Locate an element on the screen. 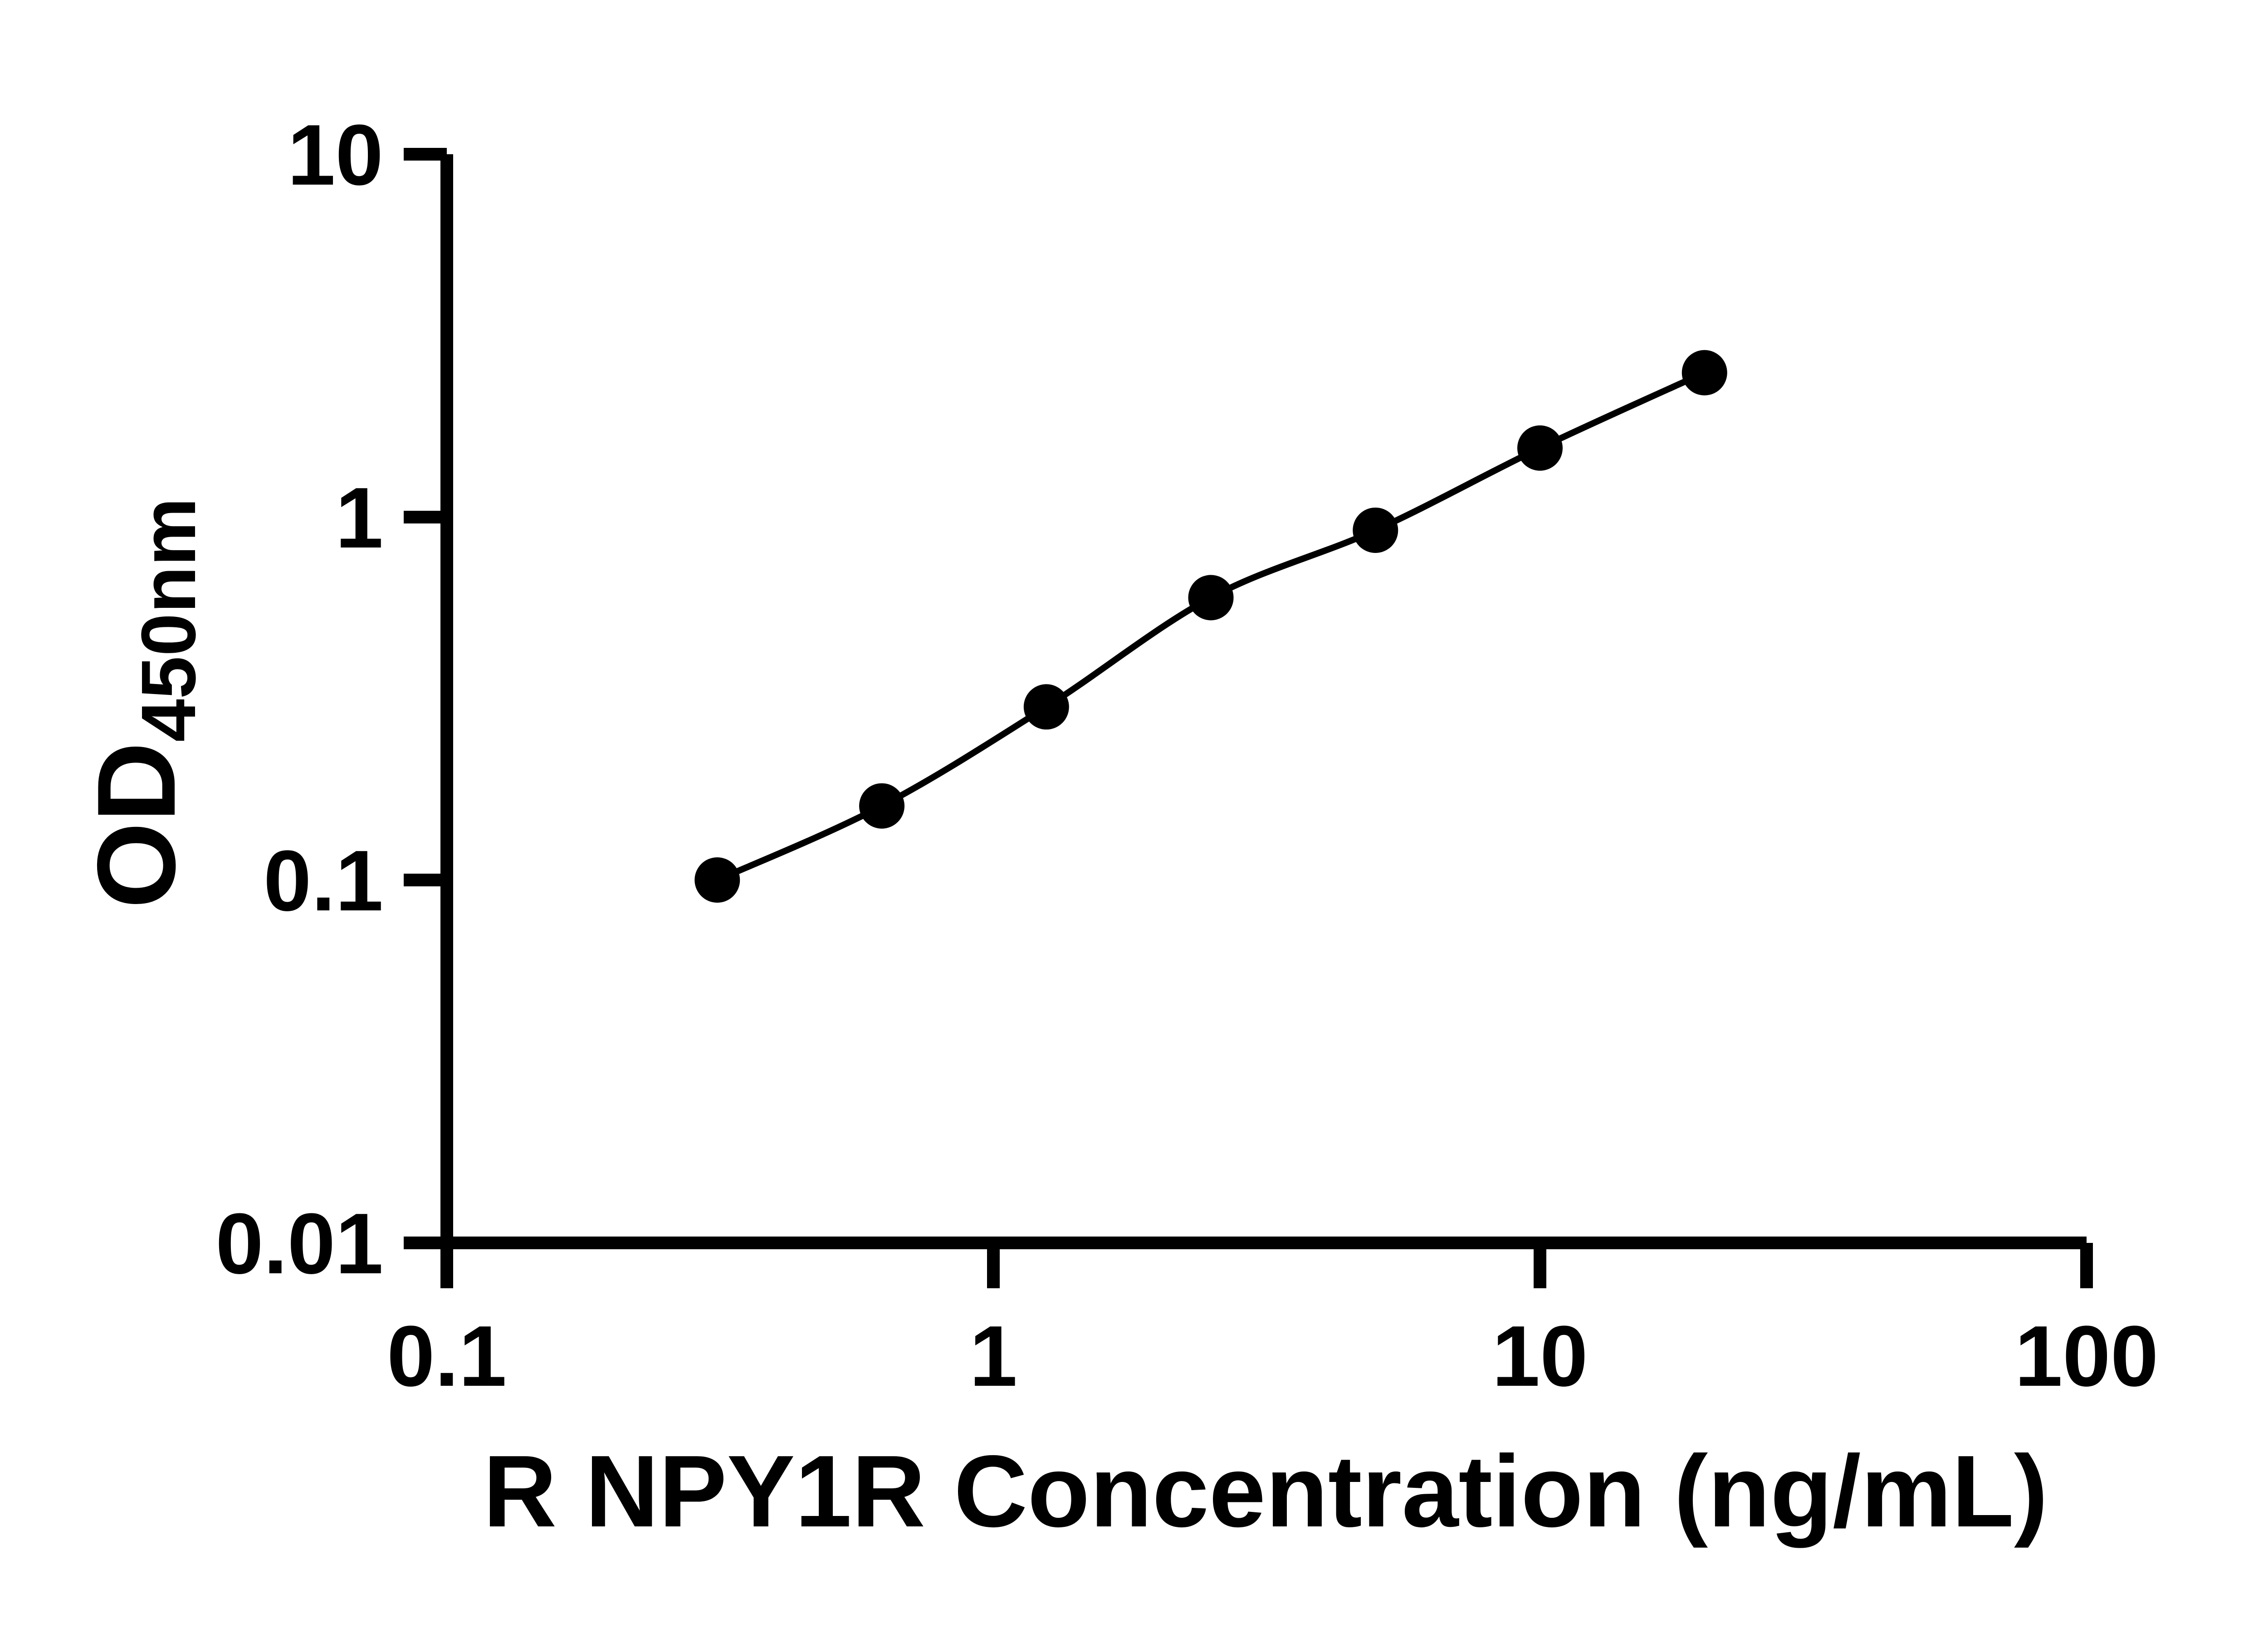 This screenshot has height=1633, width=2268. y-axis-title: OD450nm is located at coordinates (143, 703).